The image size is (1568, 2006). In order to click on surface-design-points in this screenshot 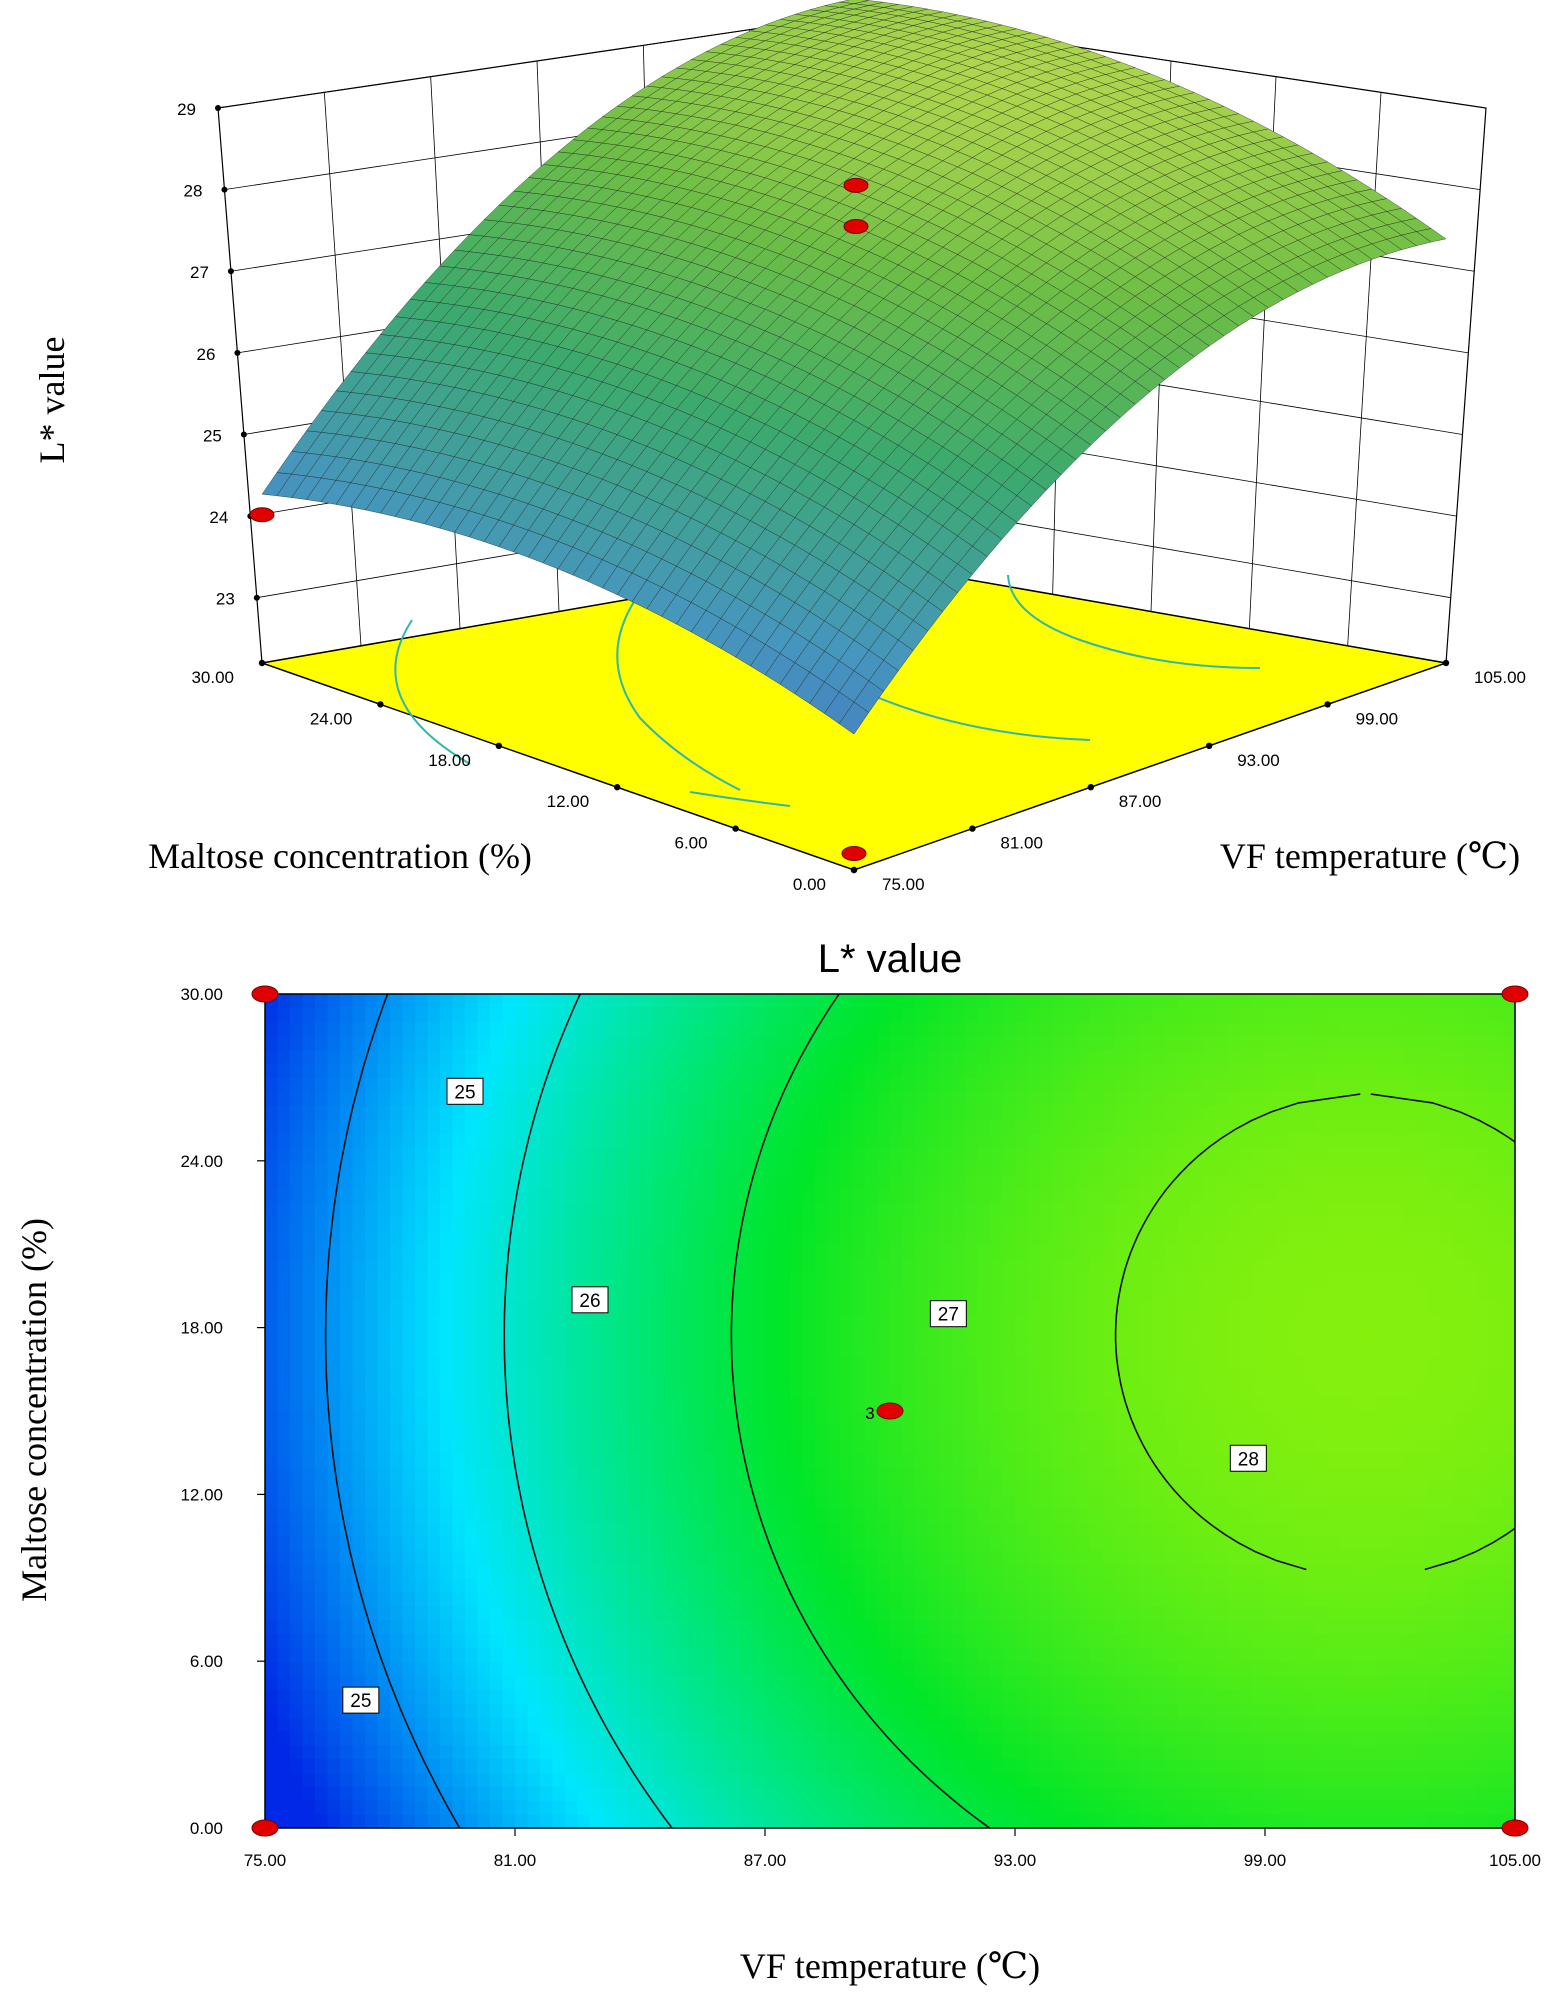, I will do `click(559, 519)`.